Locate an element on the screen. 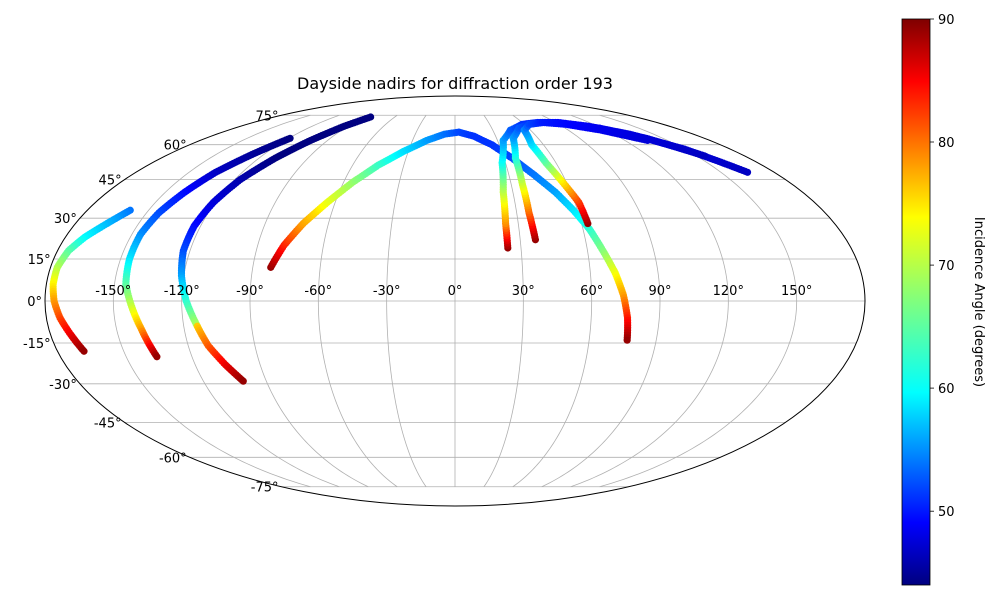 Image resolution: width=1000 pixels, height=600 pixels. latitude-tick-label: 0° is located at coordinates (34, 302).